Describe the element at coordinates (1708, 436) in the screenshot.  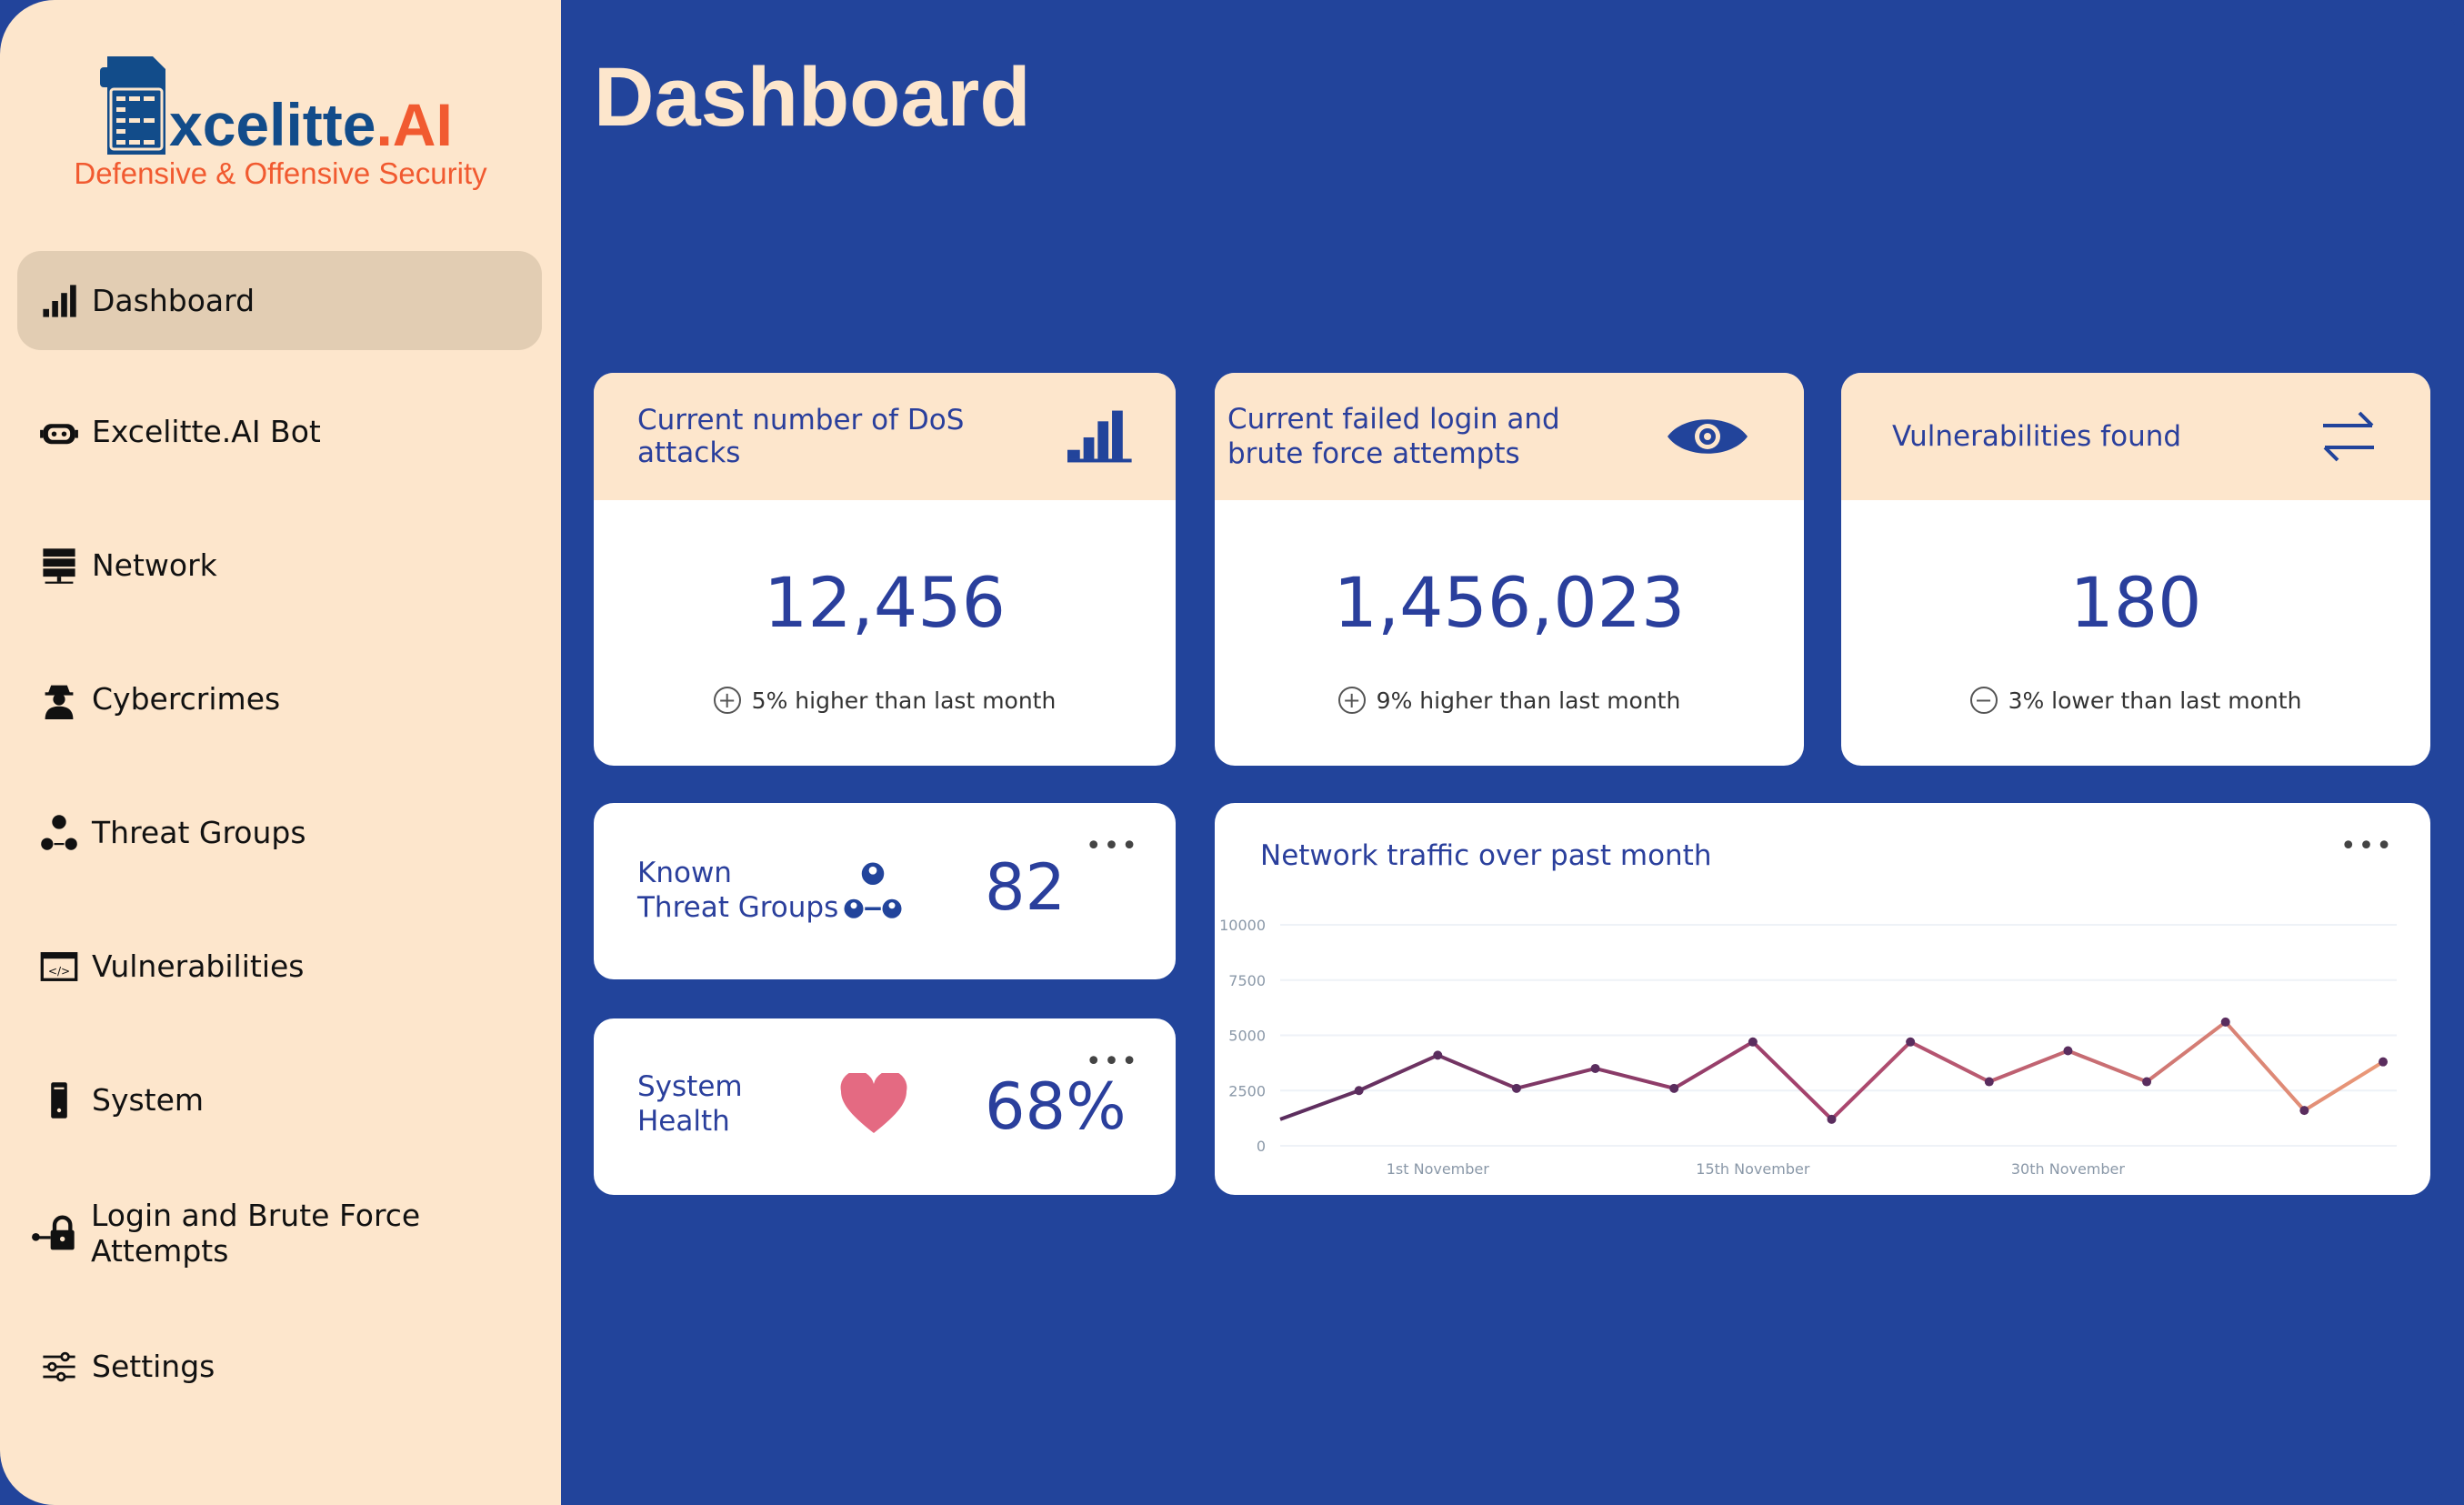
I see `eye-icon` at that location.